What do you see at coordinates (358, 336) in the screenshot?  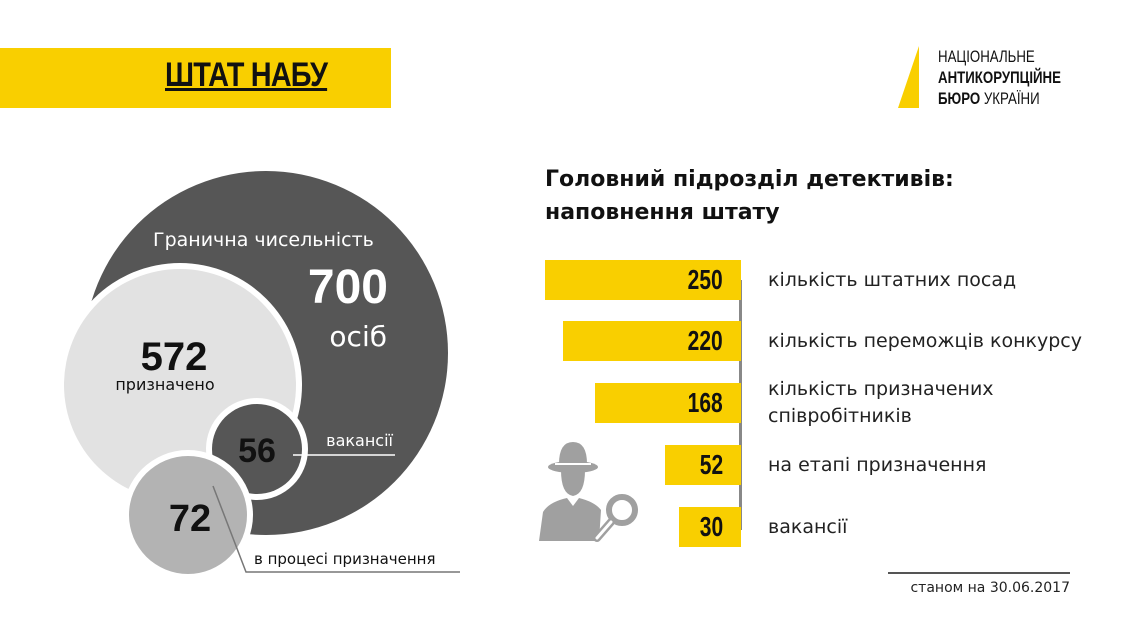 I see `limit-unit: осіб` at bounding box center [358, 336].